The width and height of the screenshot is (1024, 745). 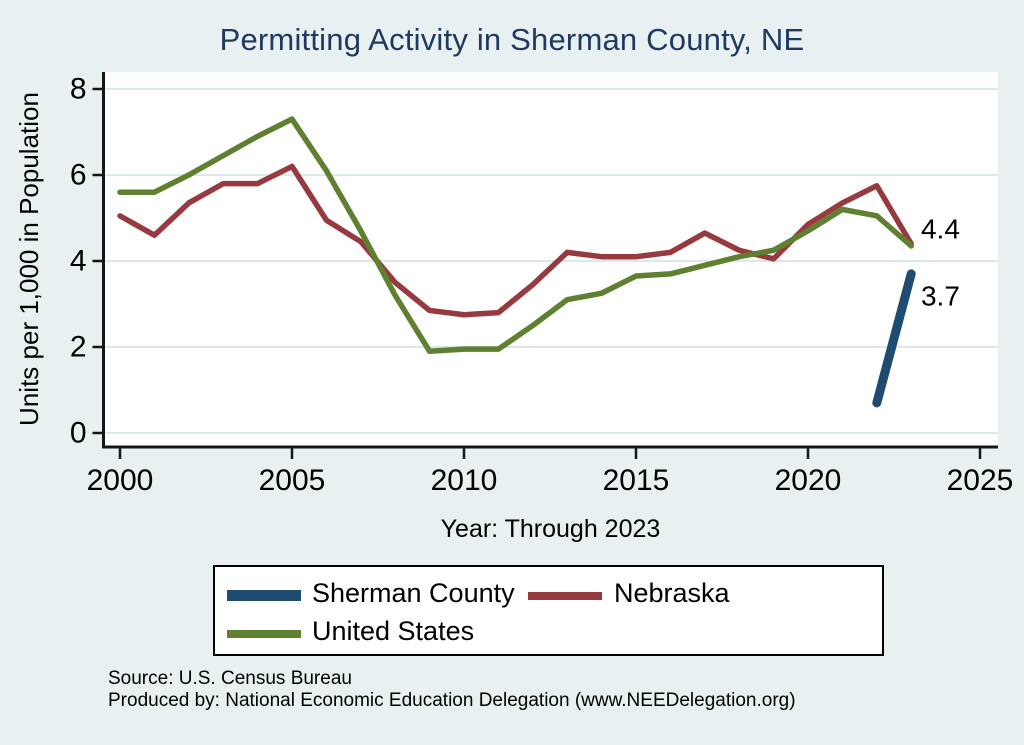 What do you see at coordinates (464, 480) in the screenshot?
I see `x-tick-label: 2010` at bounding box center [464, 480].